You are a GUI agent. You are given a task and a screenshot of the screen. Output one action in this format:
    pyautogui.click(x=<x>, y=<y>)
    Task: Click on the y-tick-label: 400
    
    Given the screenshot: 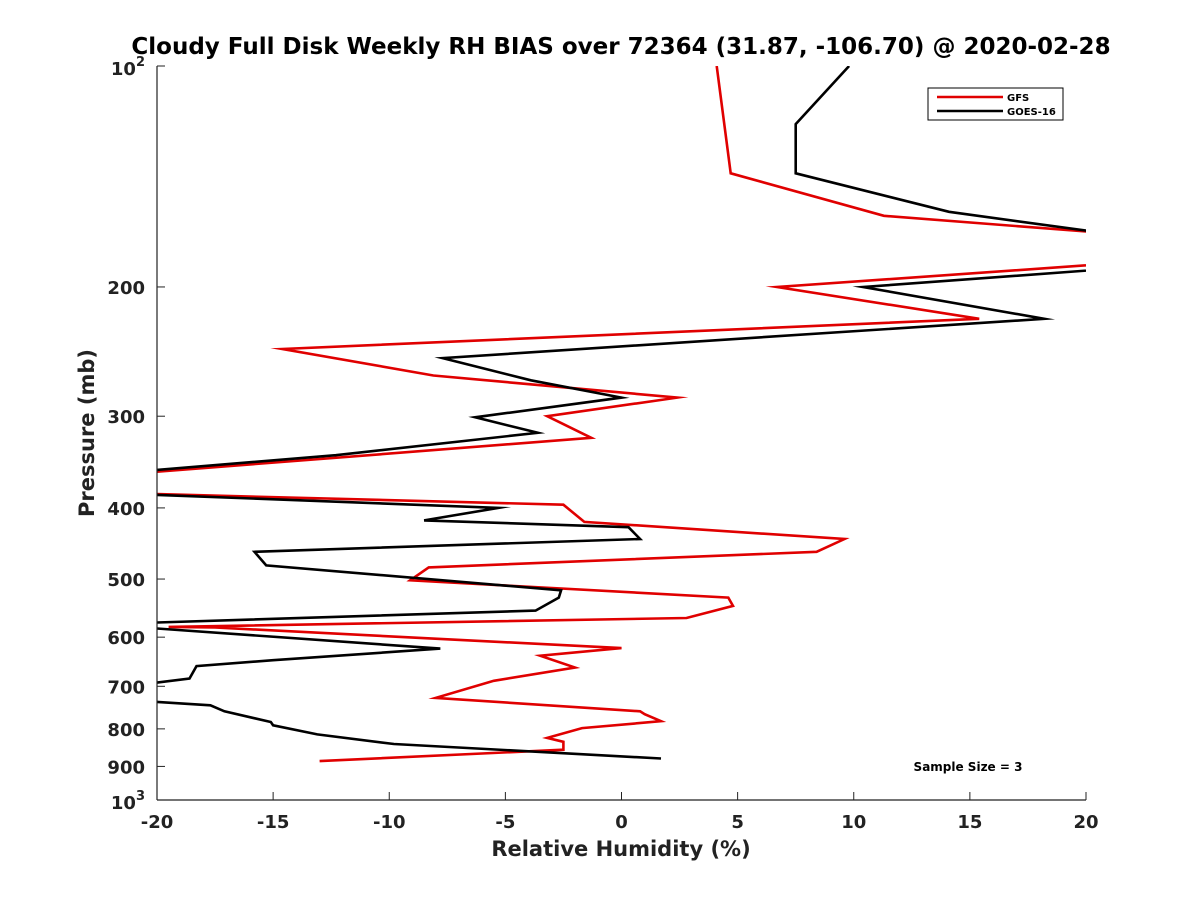 What is the action you would take?
    pyautogui.click(x=126, y=509)
    